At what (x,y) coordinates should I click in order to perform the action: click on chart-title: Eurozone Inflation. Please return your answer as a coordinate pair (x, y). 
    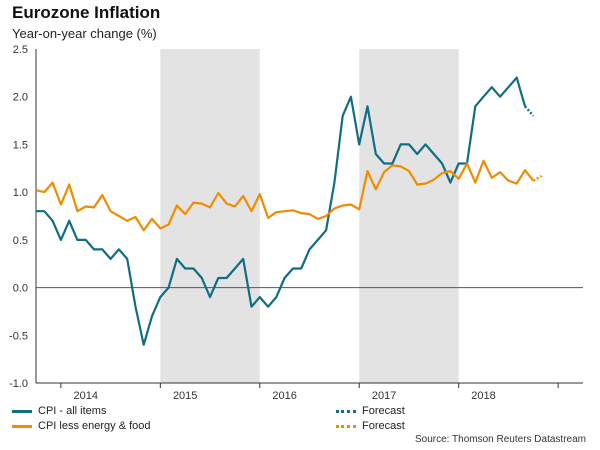
    Looking at the image, I should click on (86, 12).